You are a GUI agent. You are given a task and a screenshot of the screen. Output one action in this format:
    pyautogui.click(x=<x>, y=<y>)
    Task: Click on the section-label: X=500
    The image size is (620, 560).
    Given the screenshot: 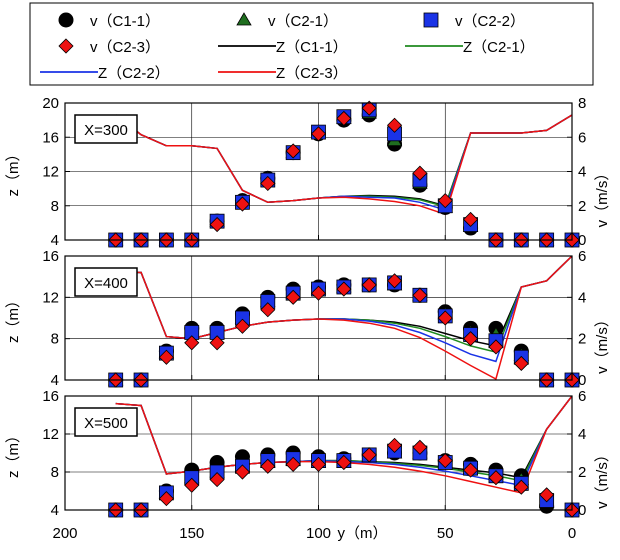 What is the action you would take?
    pyautogui.click(x=106, y=423)
    